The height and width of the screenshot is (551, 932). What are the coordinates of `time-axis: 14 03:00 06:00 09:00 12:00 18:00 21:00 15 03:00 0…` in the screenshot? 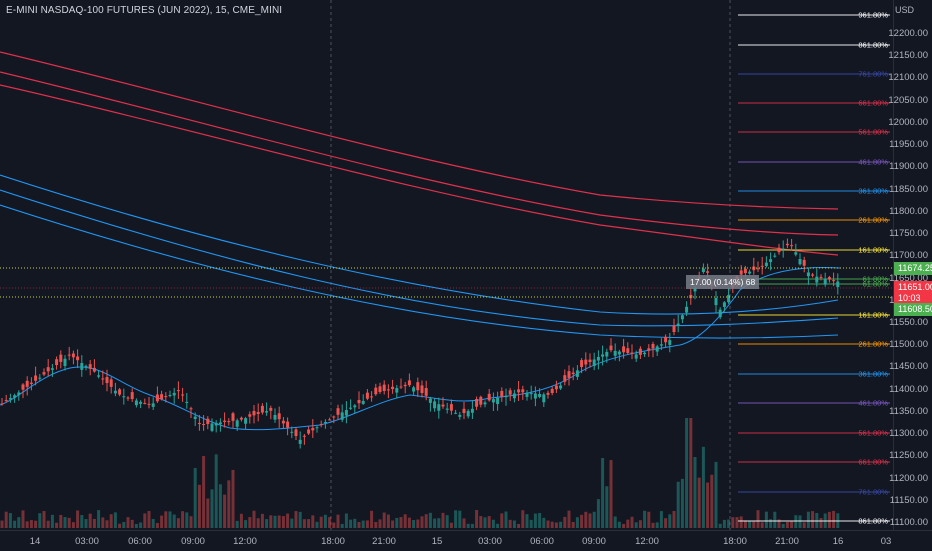 It's located at (466, 540).